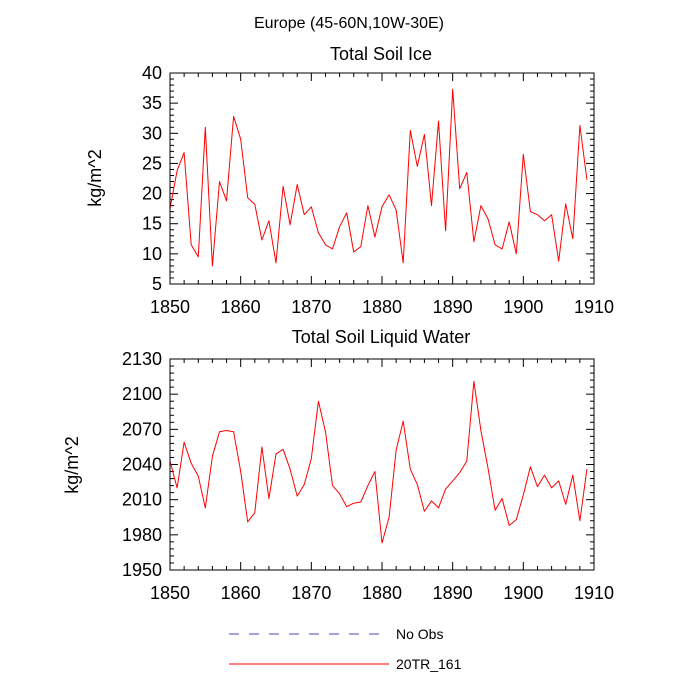 This screenshot has height=700, width=700. Describe the element at coordinates (419, 634) in the screenshot. I see `legend-label-no-obs: No Obs` at that location.